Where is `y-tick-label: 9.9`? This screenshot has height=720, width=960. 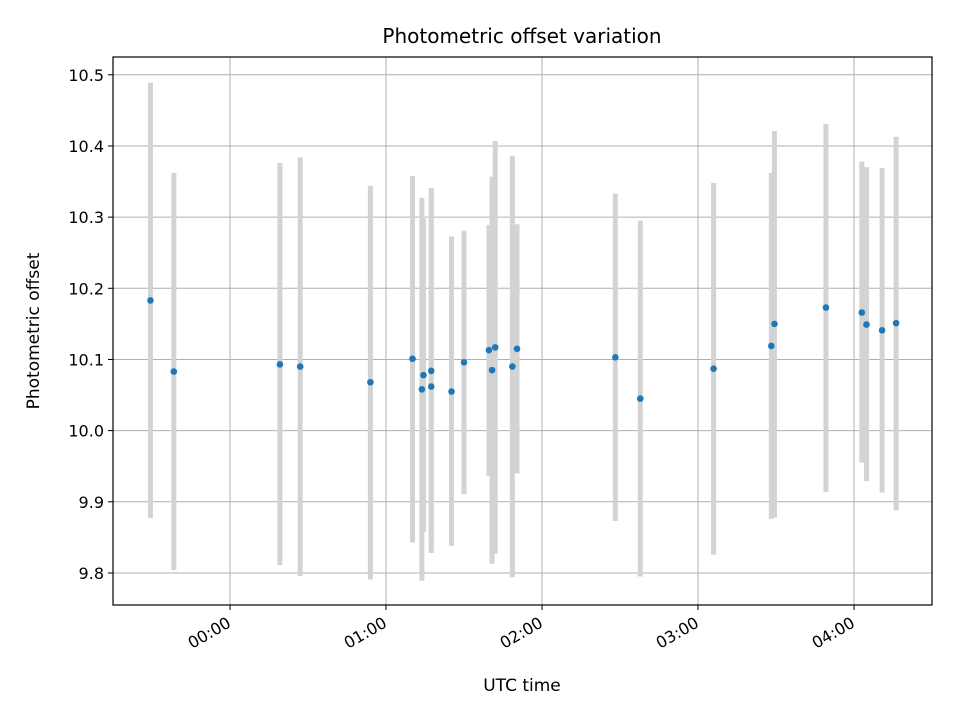
y-tick-label: 9.9 is located at coordinates (91, 502).